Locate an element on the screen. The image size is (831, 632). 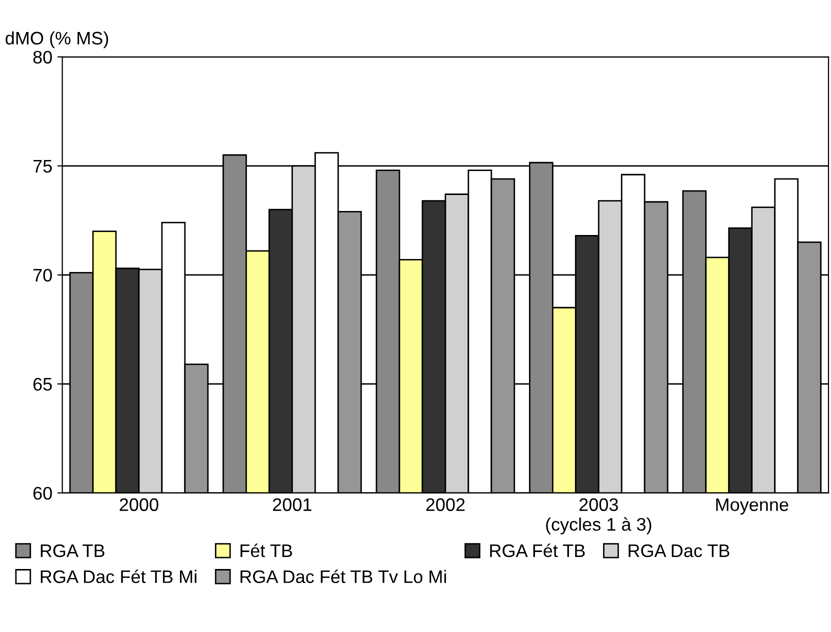
y-tick-label: 65 is located at coordinates (42, 384).